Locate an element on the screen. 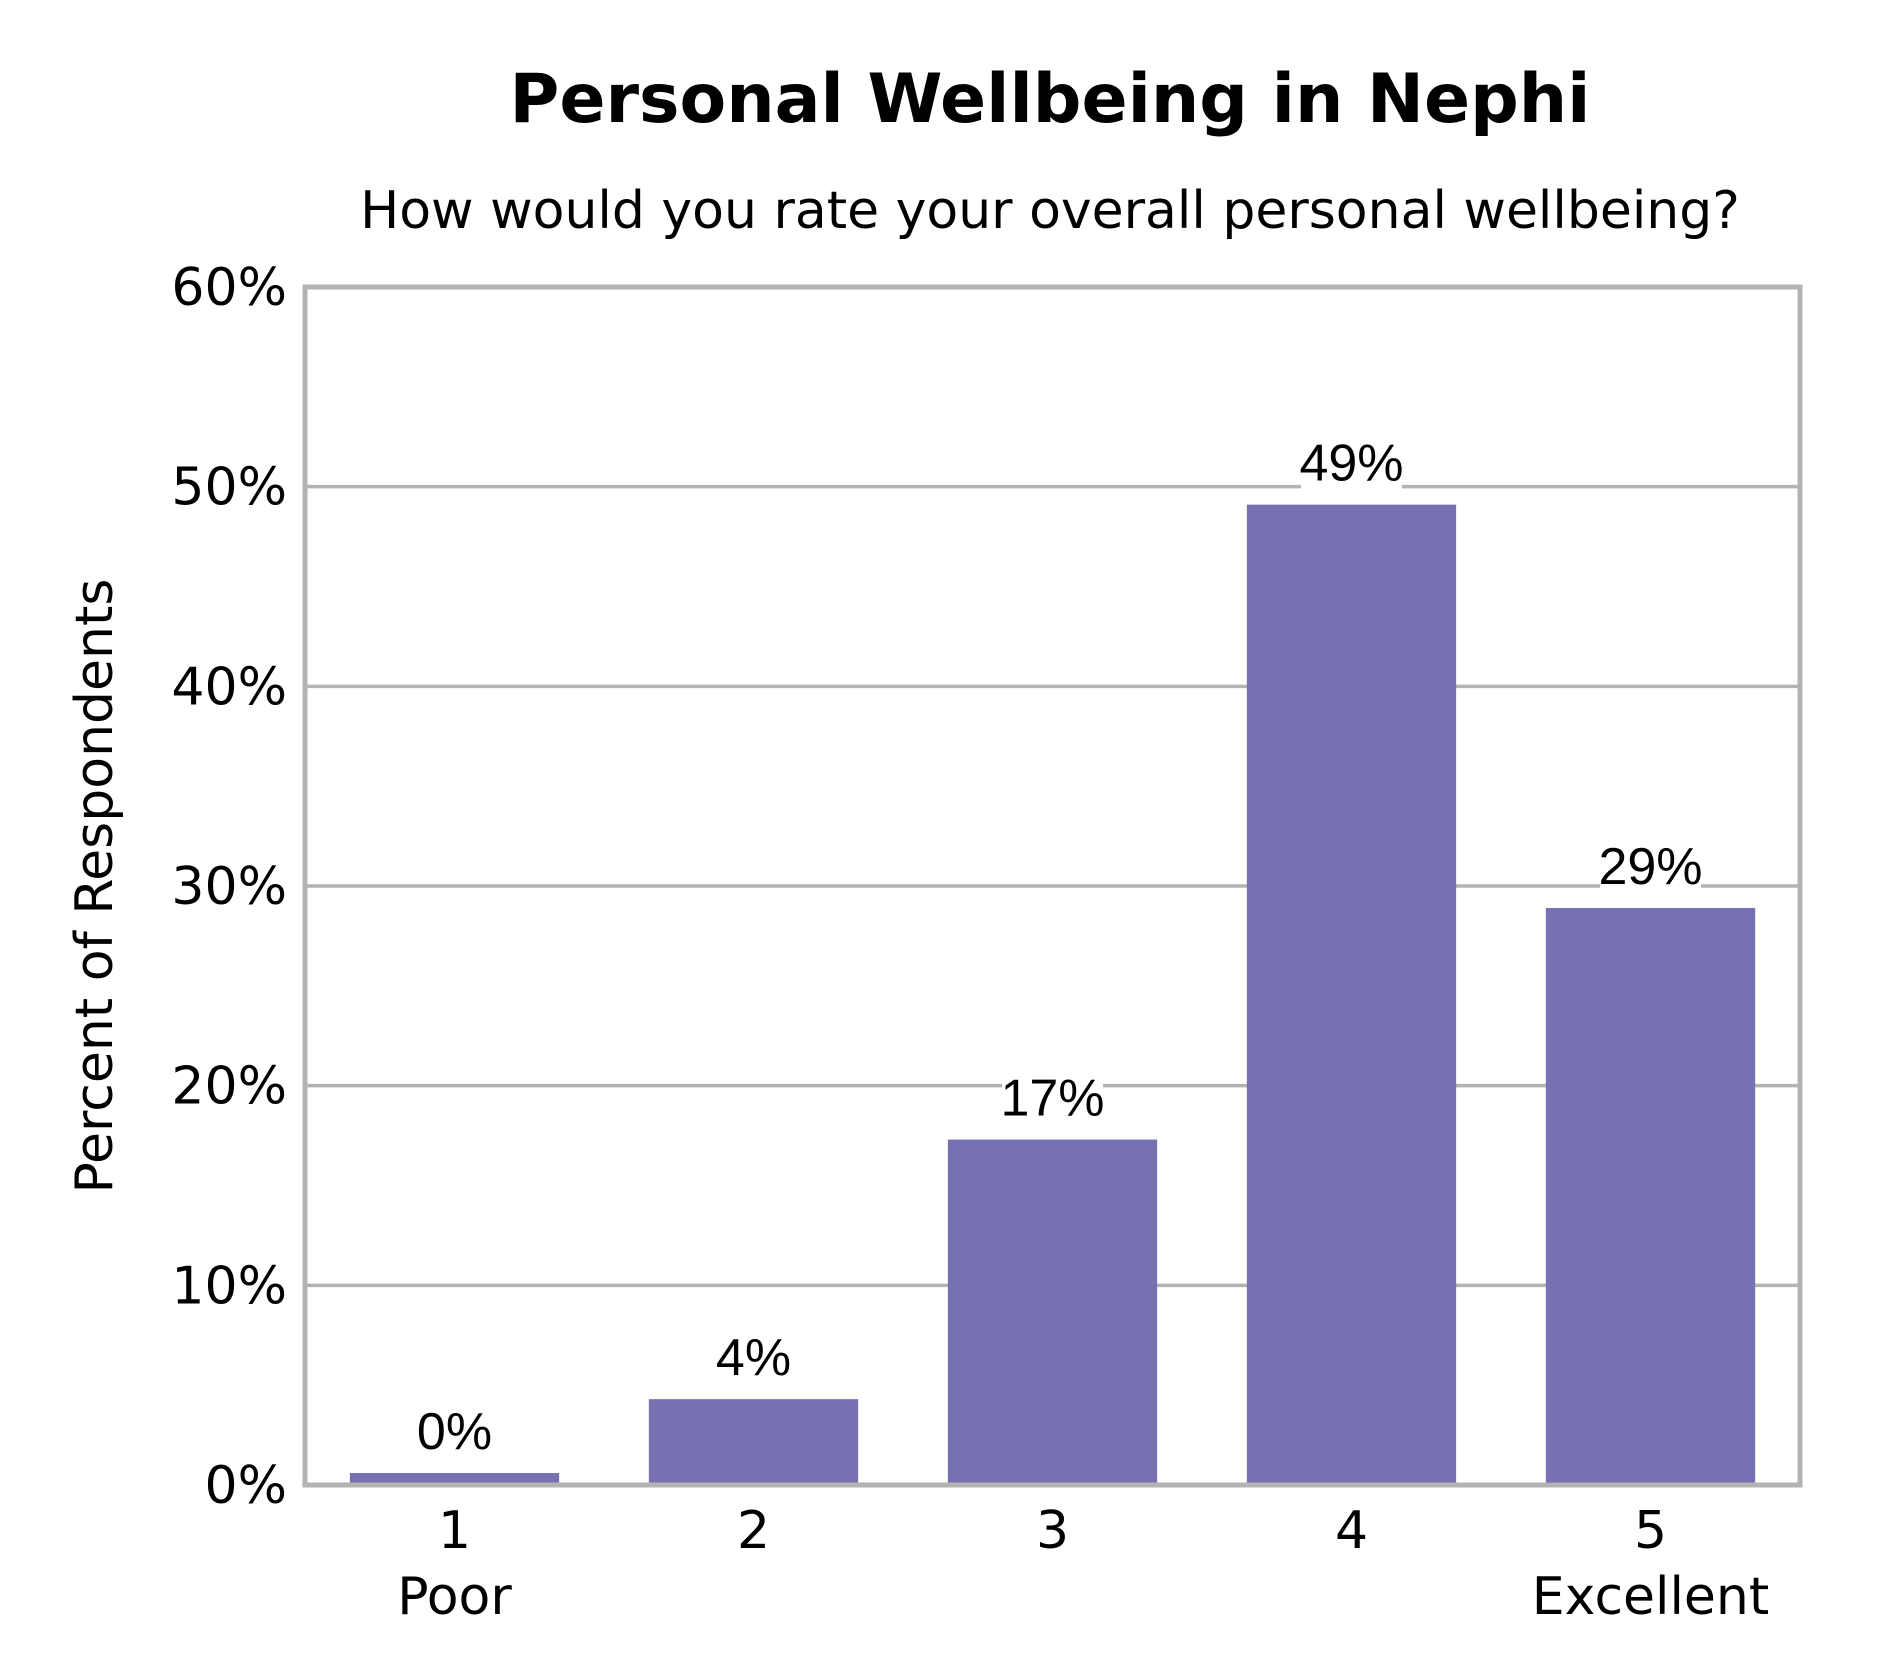 The image size is (1890, 1680). y-axis-title: Percent of Respondents is located at coordinates (95, 886).